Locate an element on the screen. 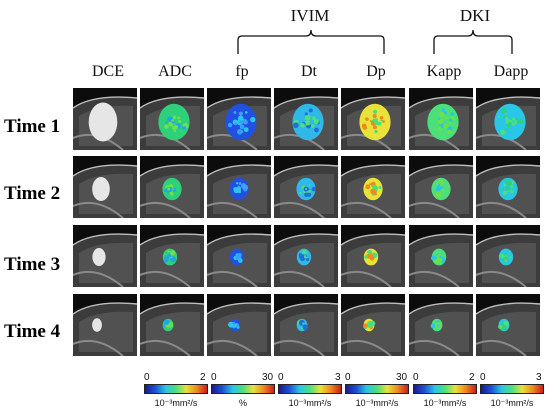 The height and width of the screenshot is (418, 554). column-label-fp: fp is located at coordinates (242, 71).